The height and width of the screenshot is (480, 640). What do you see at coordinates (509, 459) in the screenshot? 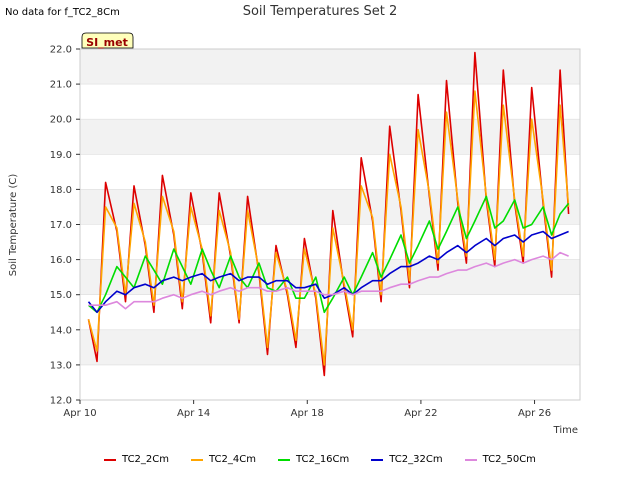
I see `legend-label: TC2_50Cm` at bounding box center [509, 459].